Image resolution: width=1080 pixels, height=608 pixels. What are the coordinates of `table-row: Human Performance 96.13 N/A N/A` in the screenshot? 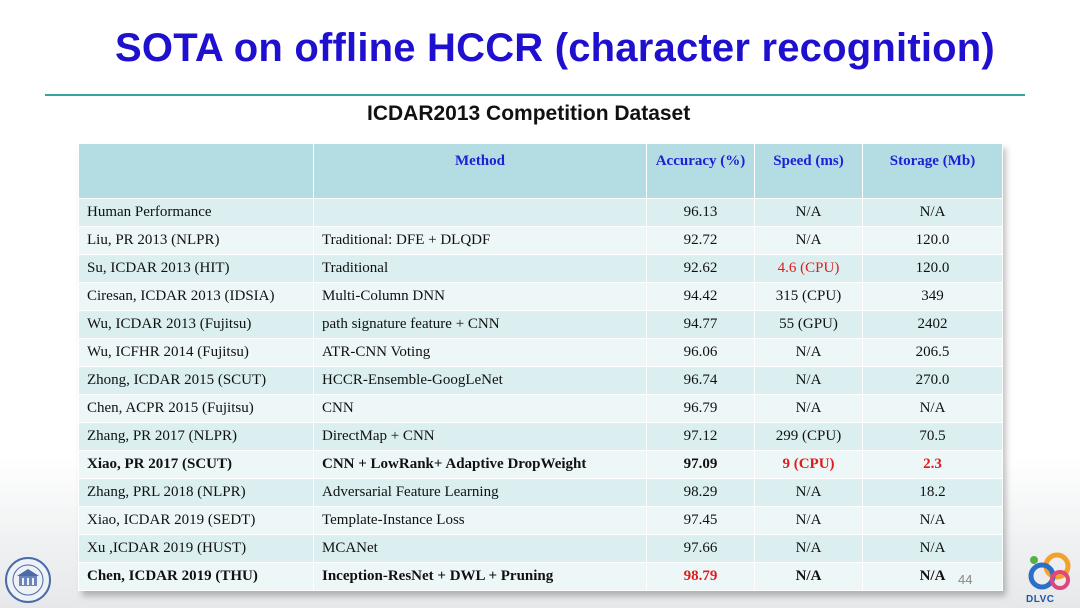 It's located at (540, 212).